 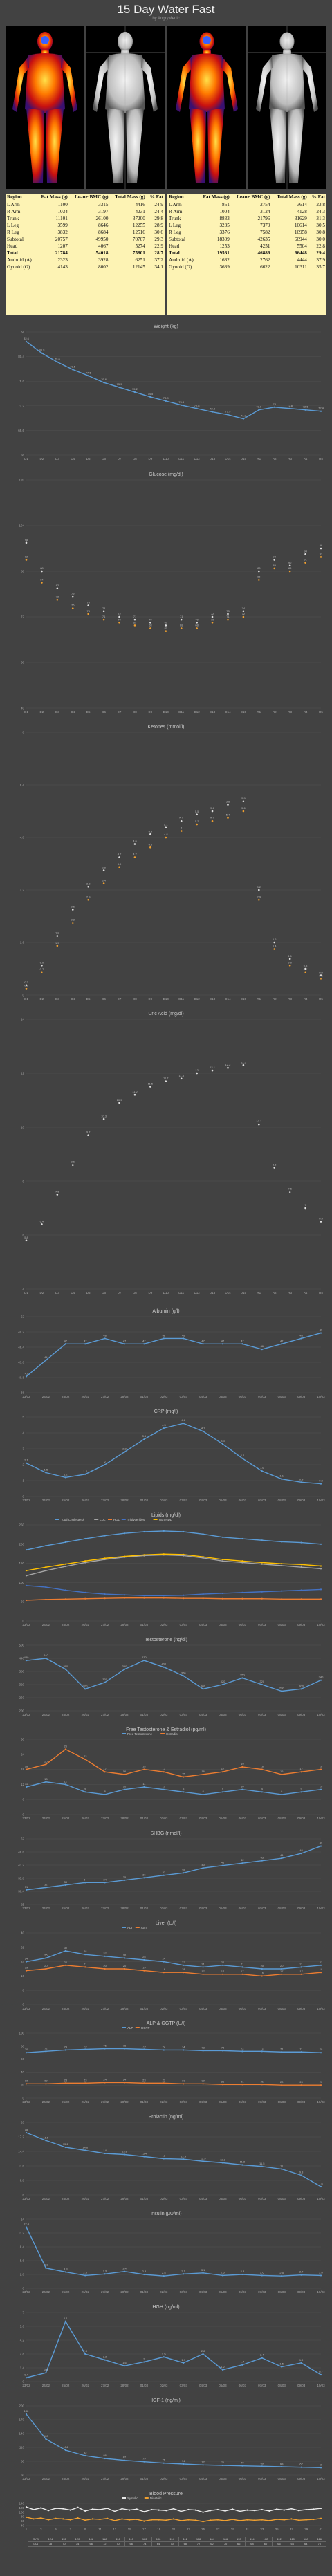 I want to click on data-label: 1.5, so click(x=46, y=1470).